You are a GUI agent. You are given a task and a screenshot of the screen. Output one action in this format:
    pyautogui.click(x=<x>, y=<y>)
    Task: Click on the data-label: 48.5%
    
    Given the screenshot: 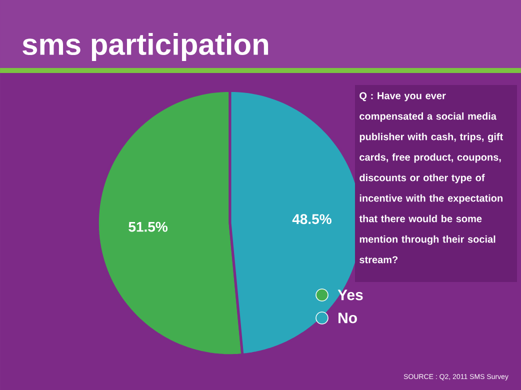 What is the action you would take?
    pyautogui.click(x=312, y=219)
    